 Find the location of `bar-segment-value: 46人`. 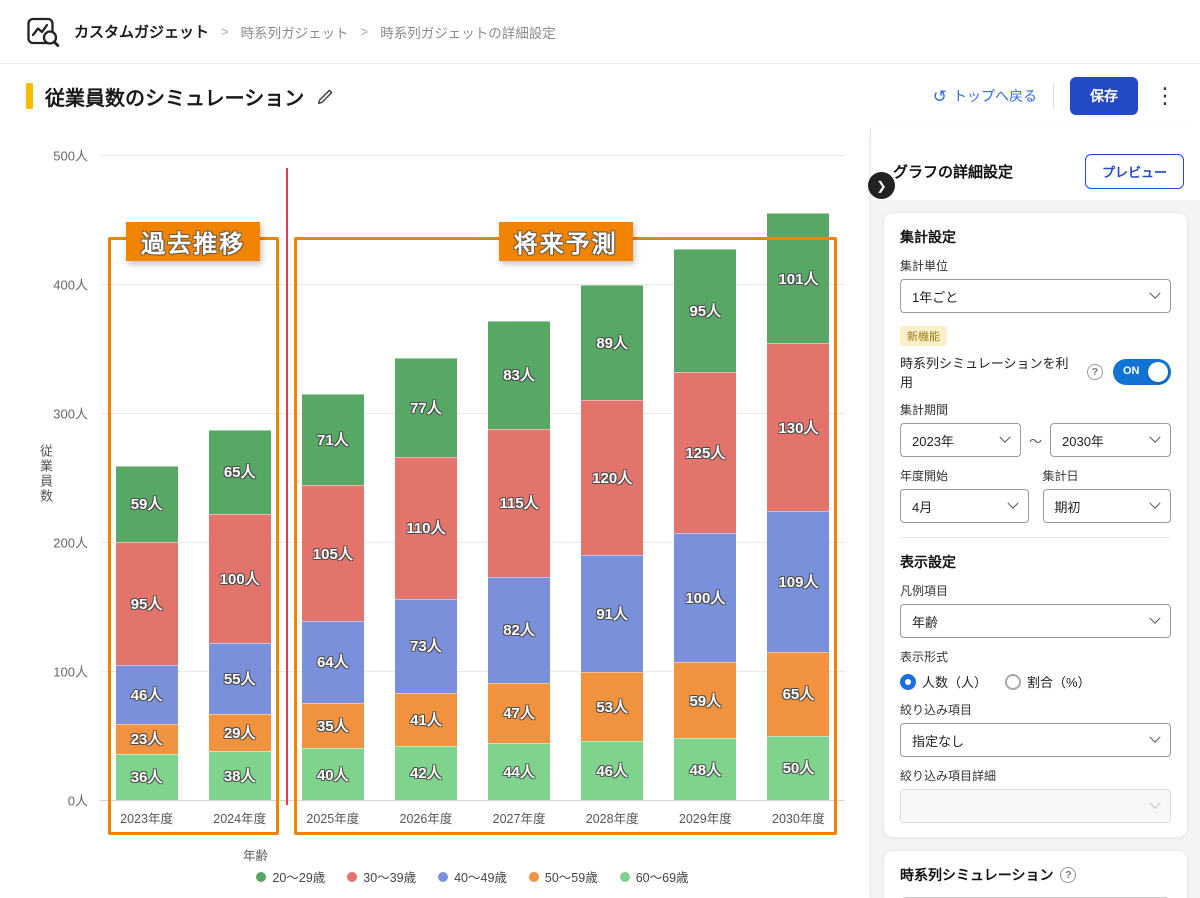

bar-segment-value: 46人 is located at coordinates (612, 771).